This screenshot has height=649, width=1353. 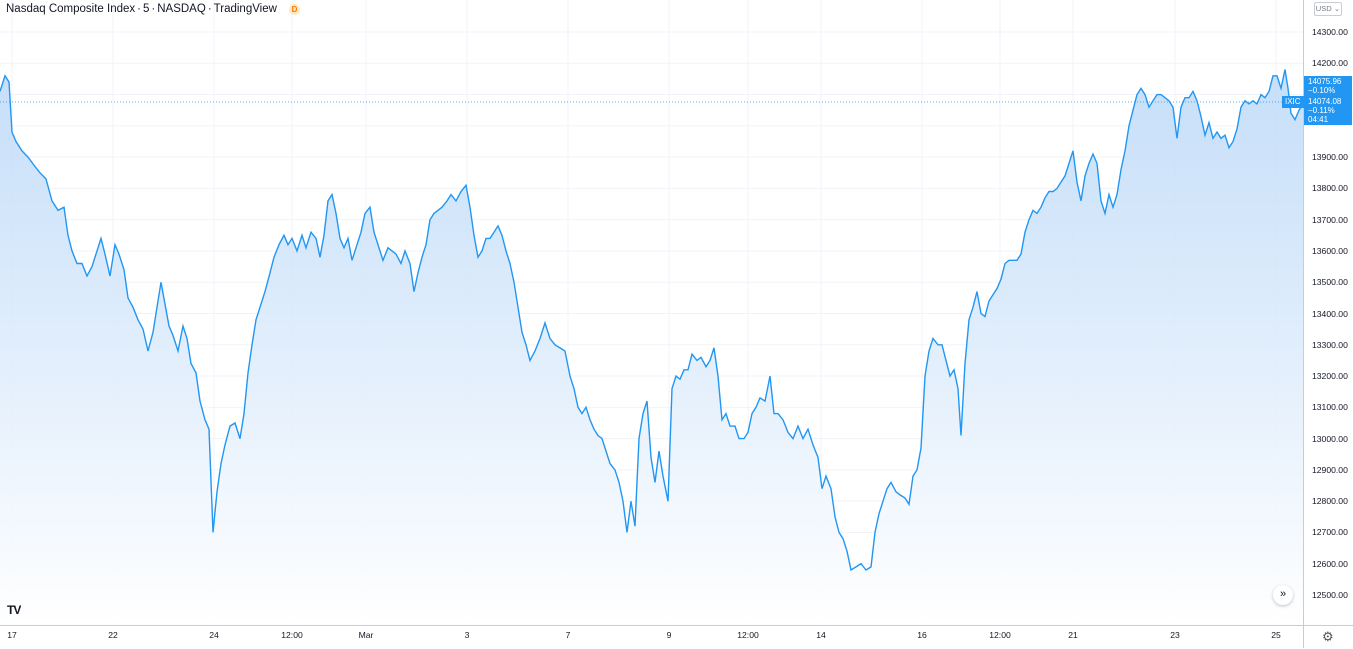 I want to click on currency-label: USD, so click(x=1323, y=8).